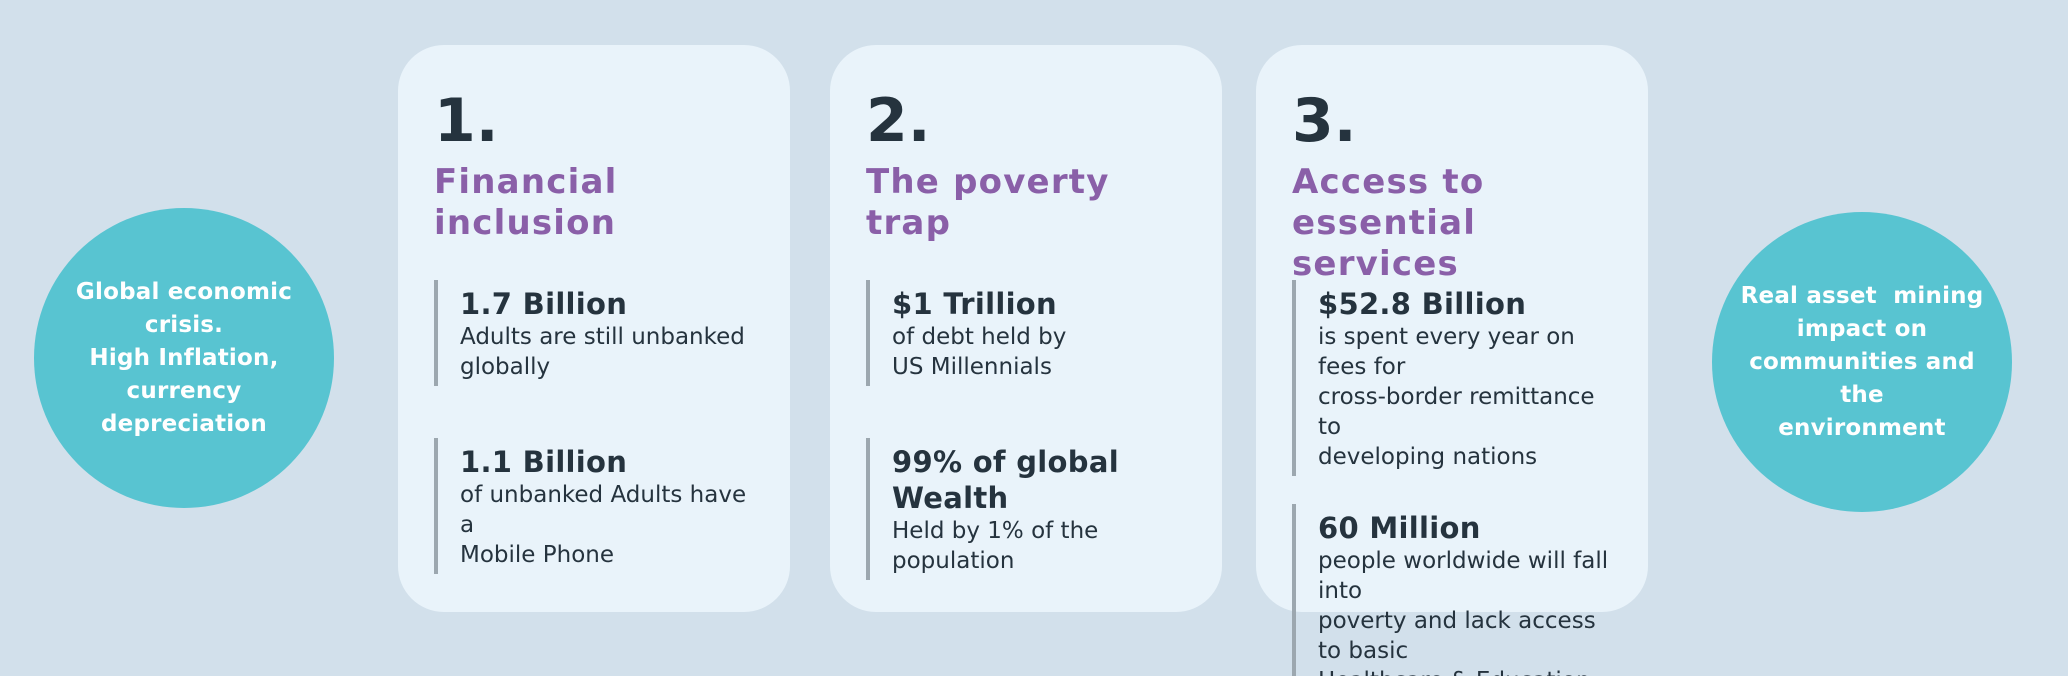 This screenshot has height=676, width=2068. What do you see at coordinates (602, 352) in the screenshot?
I see `stat-description: Adults are still unbanked globally` at bounding box center [602, 352].